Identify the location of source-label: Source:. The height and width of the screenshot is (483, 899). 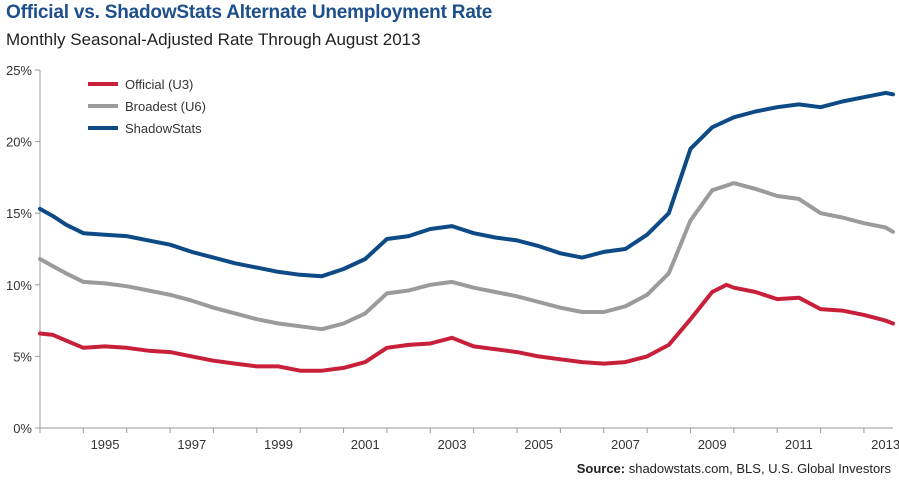
(601, 468).